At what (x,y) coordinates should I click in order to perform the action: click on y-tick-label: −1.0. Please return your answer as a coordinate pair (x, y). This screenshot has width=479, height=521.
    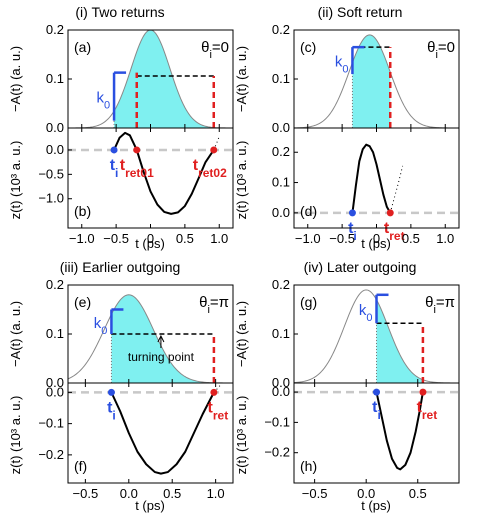
    Looking at the image, I should click on (51, 198).